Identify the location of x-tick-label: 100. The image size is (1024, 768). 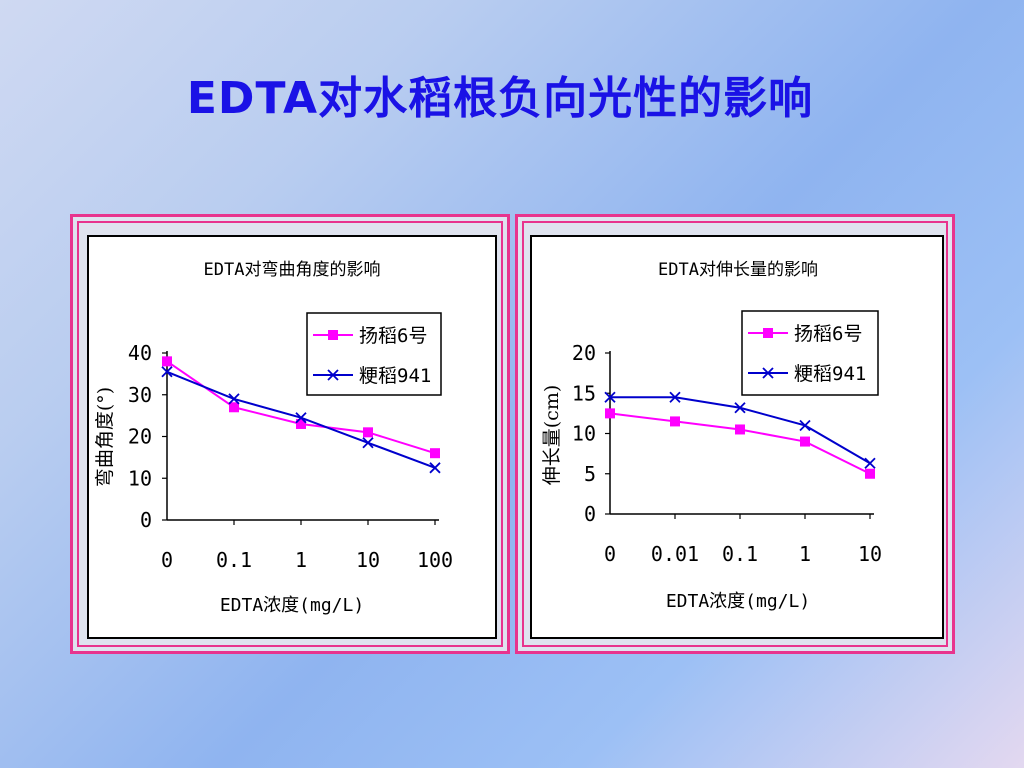
(435, 560).